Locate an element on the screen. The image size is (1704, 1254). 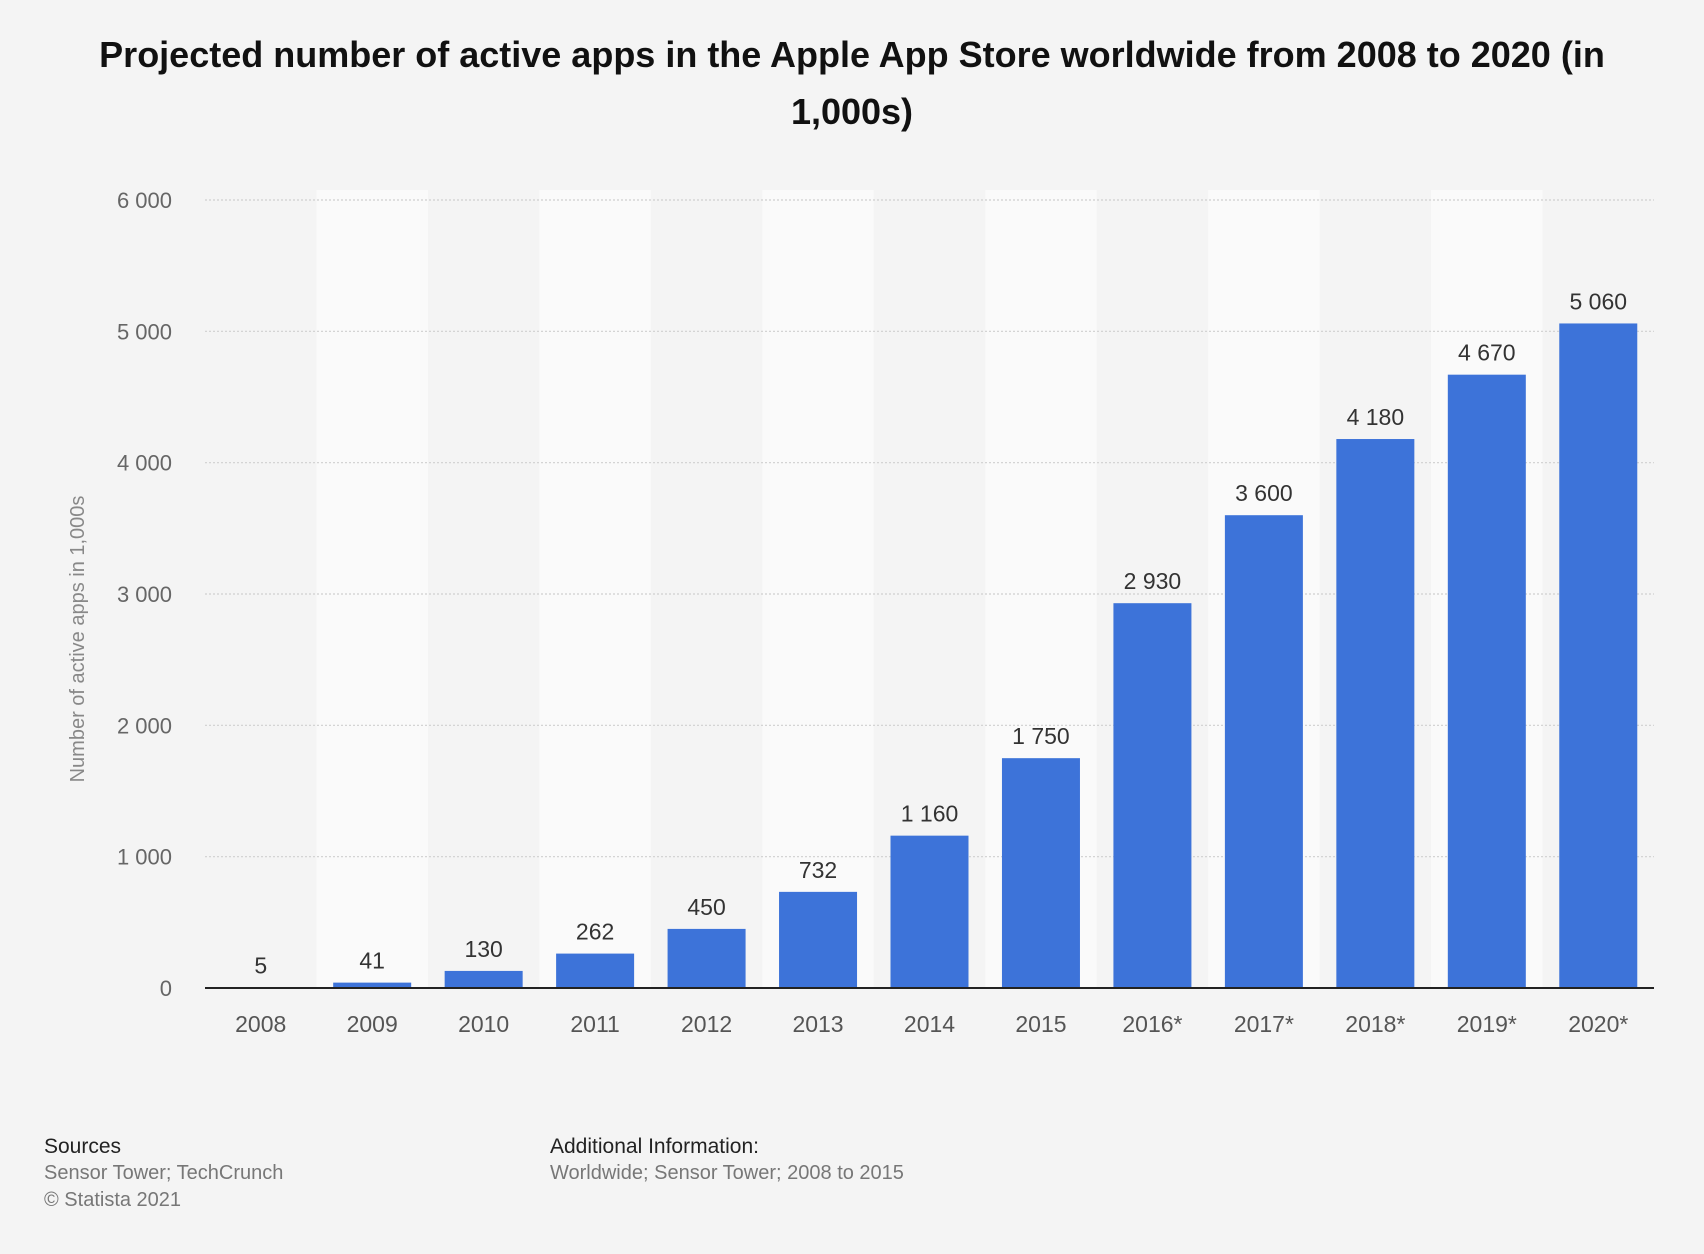
x-tick-label: 2015 is located at coordinates (1040, 1024).